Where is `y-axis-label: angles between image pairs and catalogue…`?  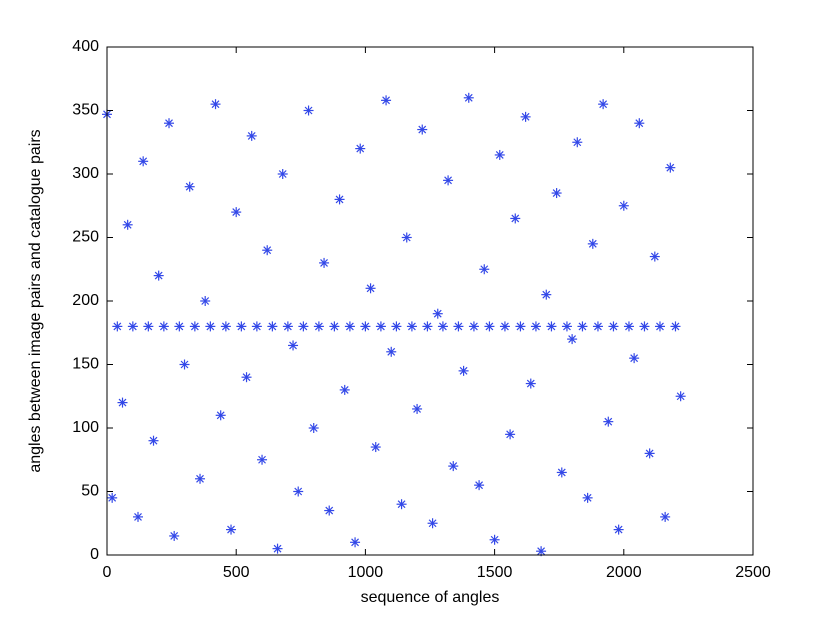
y-axis-label: angles between image pairs and catalogue… is located at coordinates (35, 300).